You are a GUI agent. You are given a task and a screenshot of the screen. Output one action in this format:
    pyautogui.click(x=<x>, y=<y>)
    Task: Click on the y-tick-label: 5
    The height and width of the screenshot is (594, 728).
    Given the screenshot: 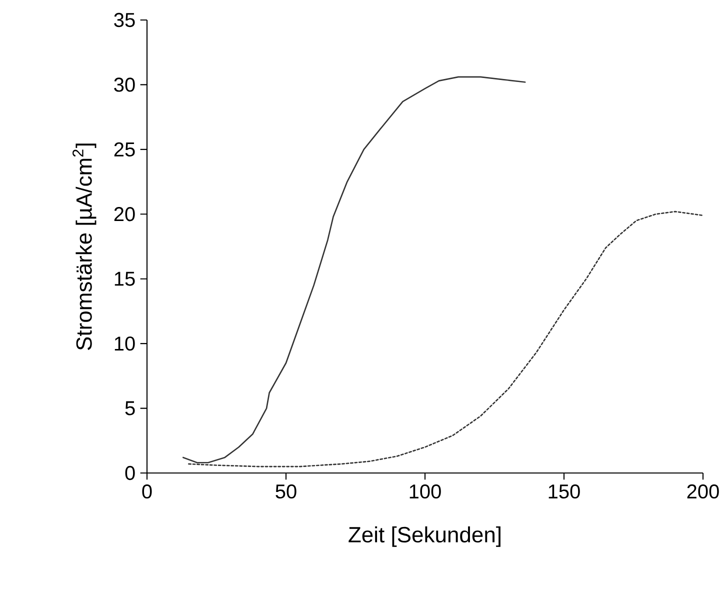 What is the action you would take?
    pyautogui.click(x=130, y=408)
    